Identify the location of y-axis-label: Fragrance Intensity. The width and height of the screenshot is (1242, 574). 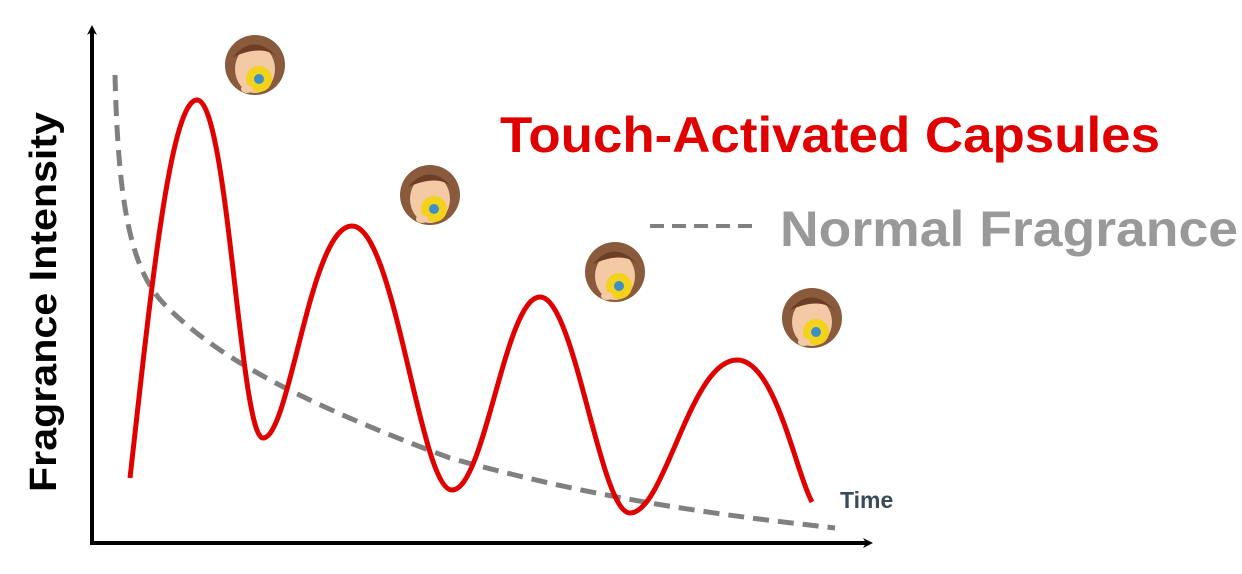
(44, 302).